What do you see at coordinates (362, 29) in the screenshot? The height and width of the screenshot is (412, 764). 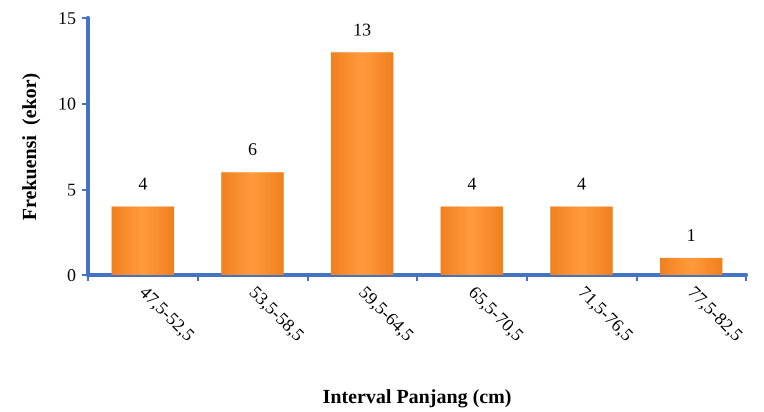 I see `data-label: 13` at bounding box center [362, 29].